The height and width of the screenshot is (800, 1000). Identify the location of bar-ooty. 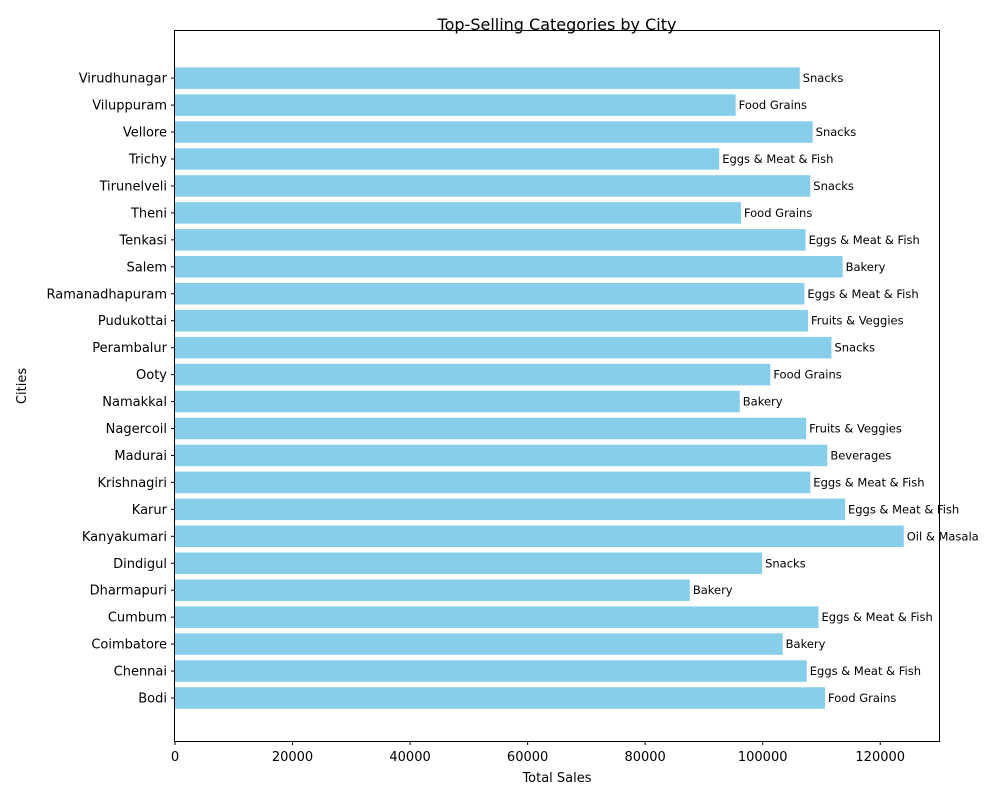
(473, 374).